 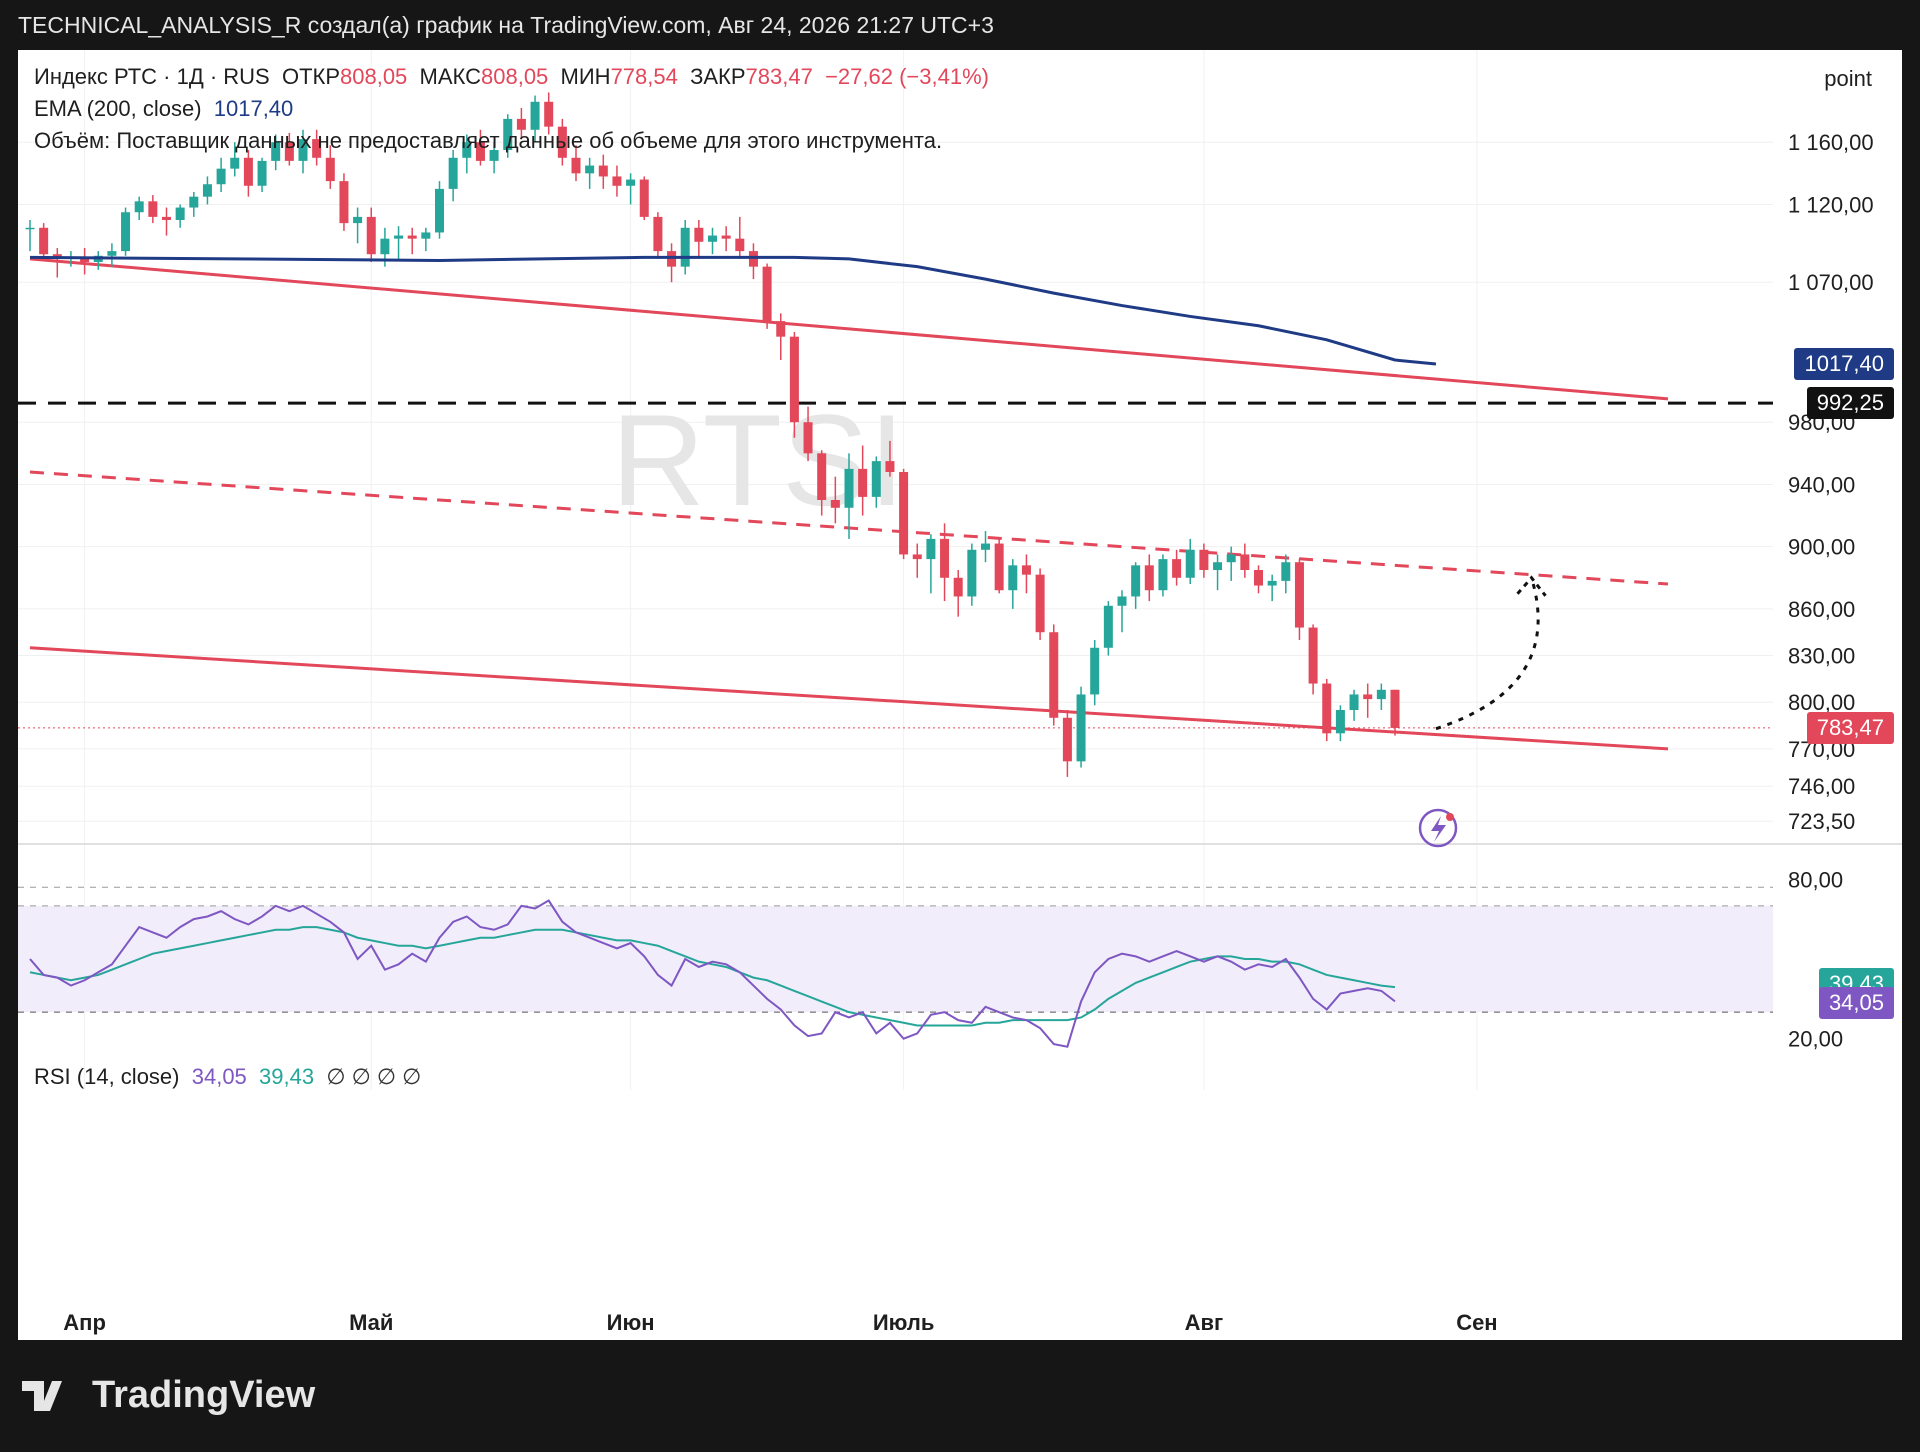 I want to click on rsi-settings-icons: ∅ ∅ ∅ ∅, so click(x=374, y=1076).